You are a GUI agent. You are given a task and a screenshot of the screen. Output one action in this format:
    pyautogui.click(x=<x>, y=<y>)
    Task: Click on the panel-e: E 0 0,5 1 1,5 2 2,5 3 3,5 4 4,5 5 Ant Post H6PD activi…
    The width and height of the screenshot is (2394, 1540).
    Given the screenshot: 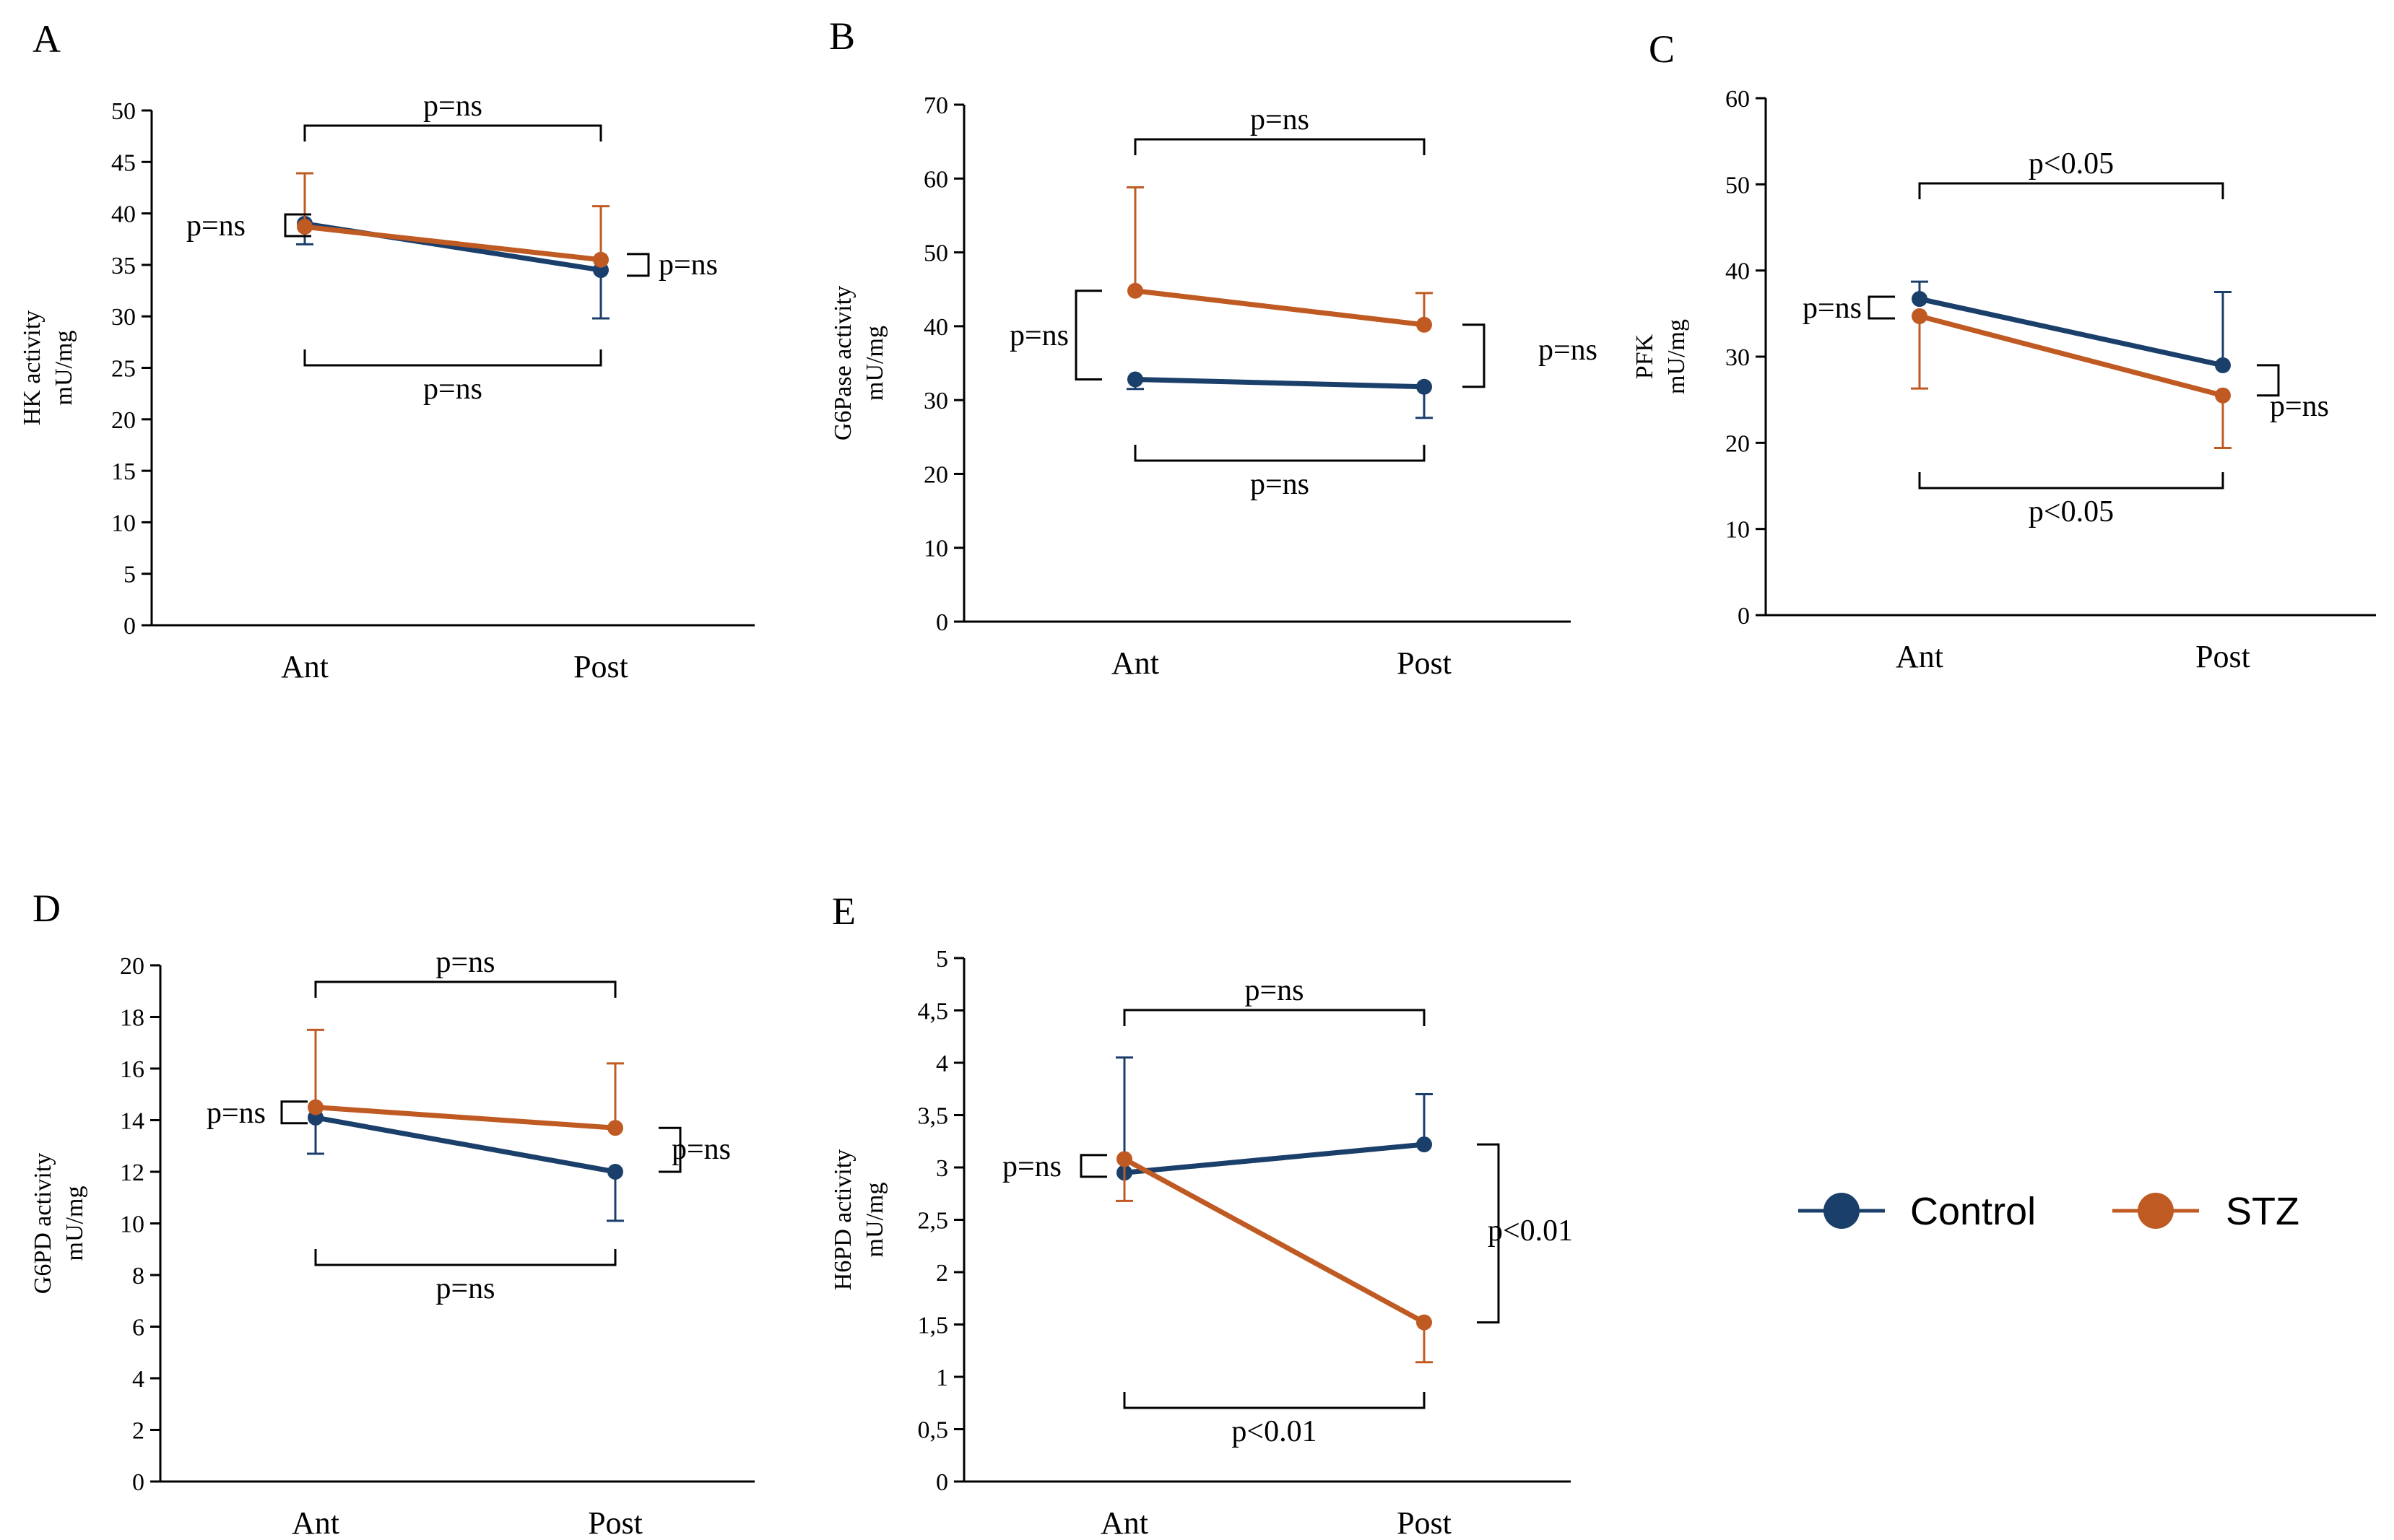 What is the action you would take?
    pyautogui.click(x=1201, y=1214)
    